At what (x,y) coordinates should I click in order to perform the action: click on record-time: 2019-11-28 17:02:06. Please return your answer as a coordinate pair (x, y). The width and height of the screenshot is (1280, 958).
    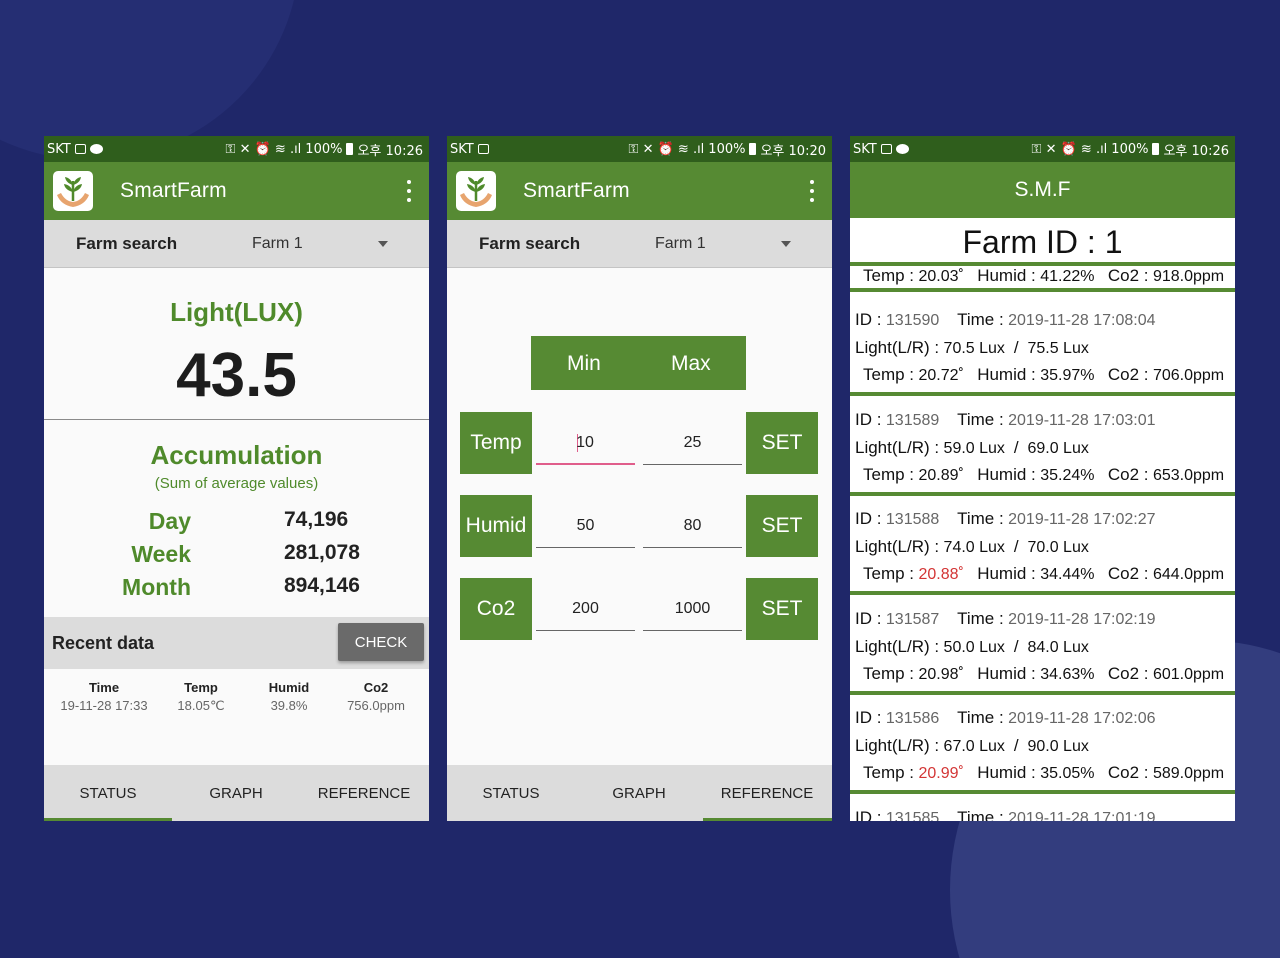
    Looking at the image, I should click on (1082, 718).